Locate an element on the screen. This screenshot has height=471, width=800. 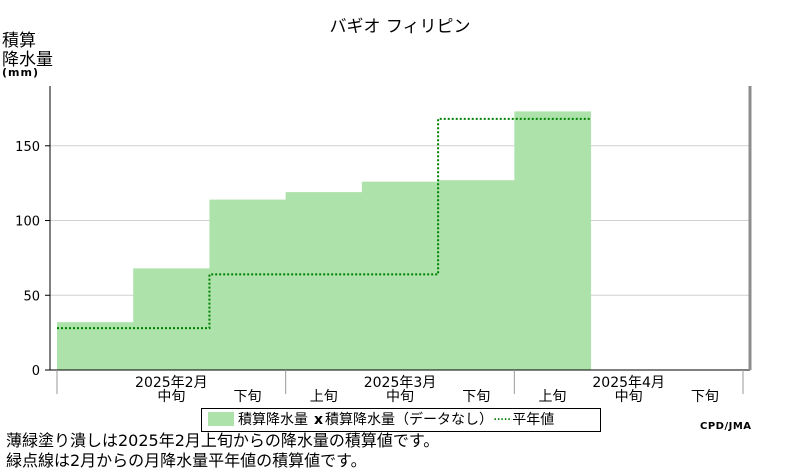
legend-swatch-precipitation is located at coordinates (221, 419).